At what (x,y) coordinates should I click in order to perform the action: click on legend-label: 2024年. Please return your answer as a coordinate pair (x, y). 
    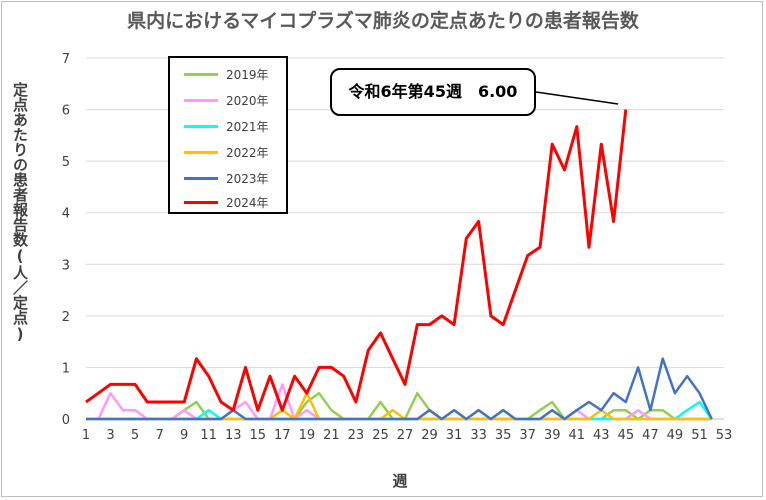
    Looking at the image, I should click on (247, 202).